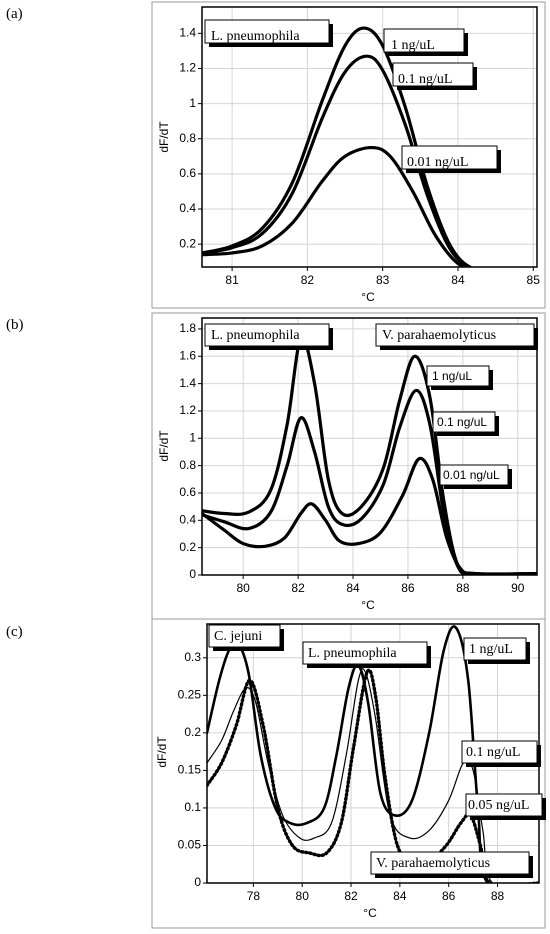  I want to click on panel-c-label-l-pneumophila: L. pneumophila, so click(366, 654).